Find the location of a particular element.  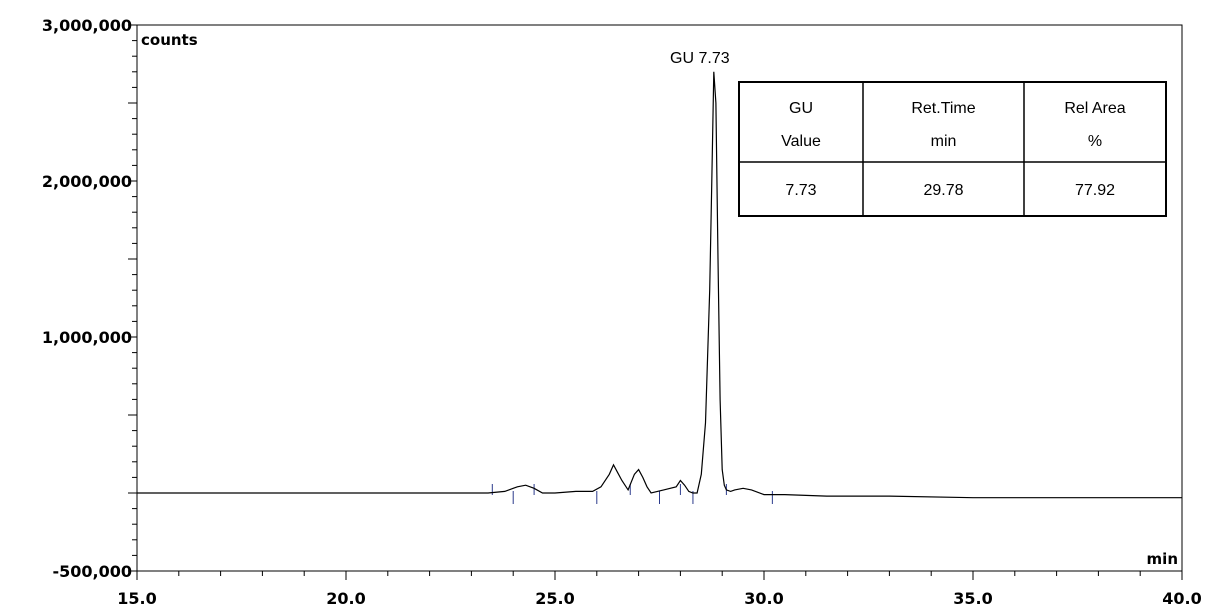

y-axis-ticks: 3,000,000 2,000,000 1,000,000 -500,000 is located at coordinates (89, 298).